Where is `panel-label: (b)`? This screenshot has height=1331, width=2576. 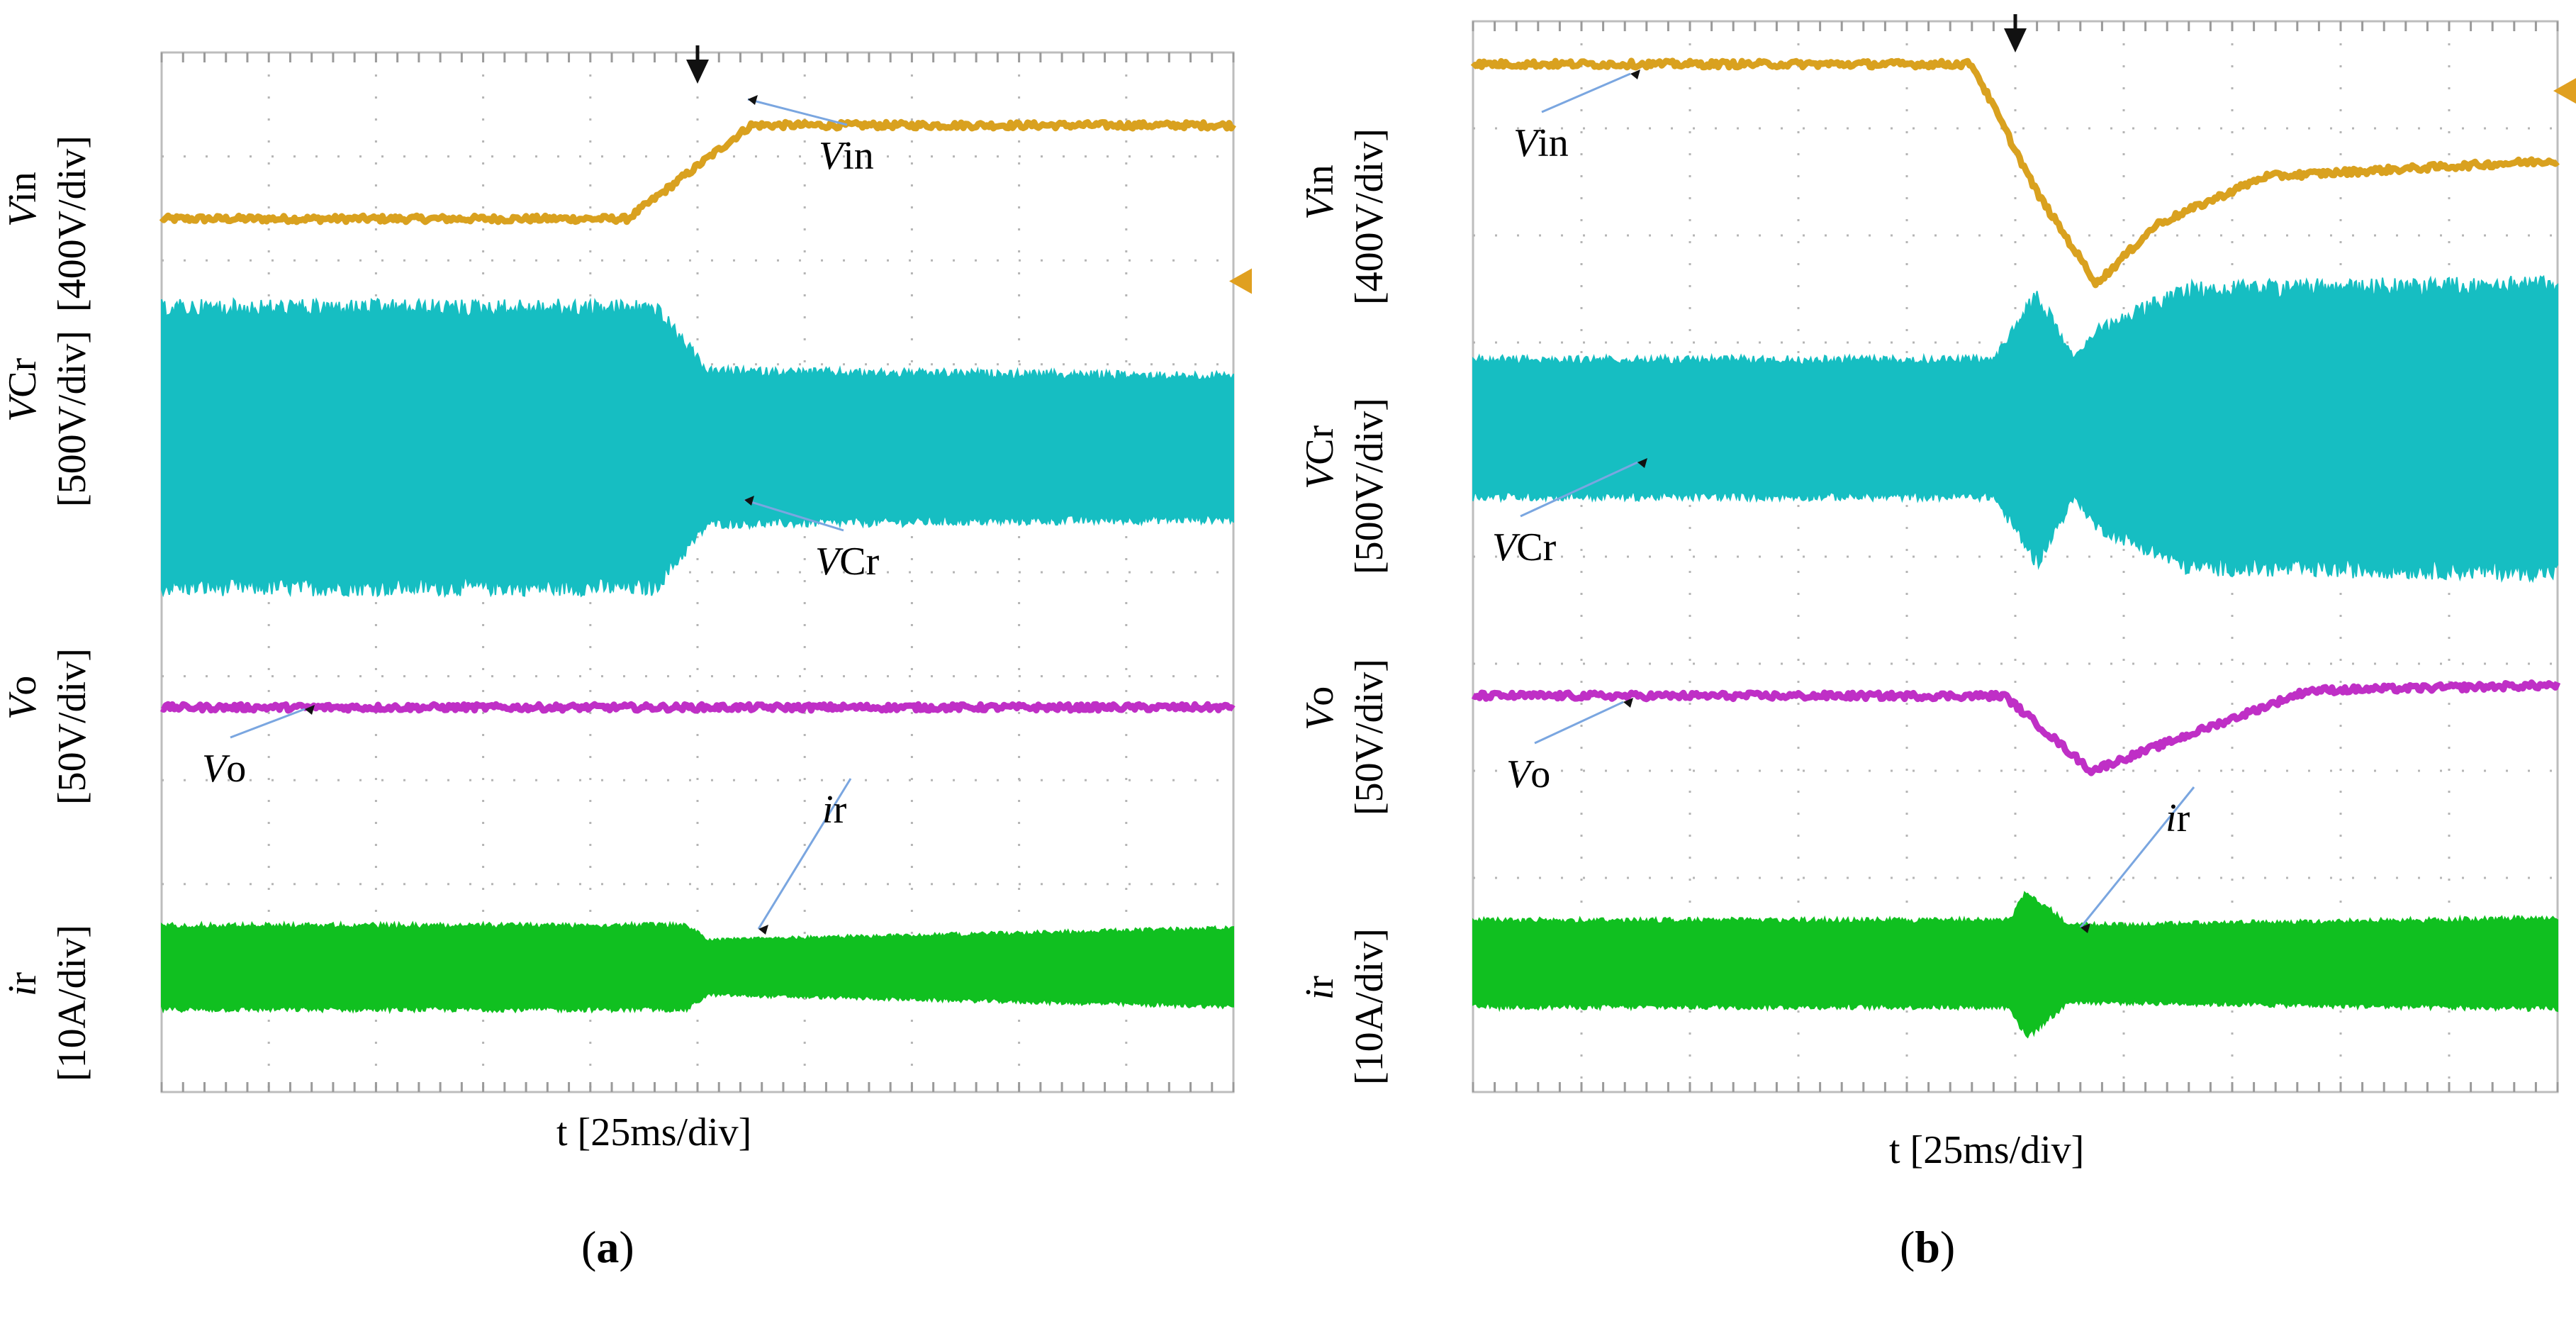 panel-label: (b) is located at coordinates (1928, 1247).